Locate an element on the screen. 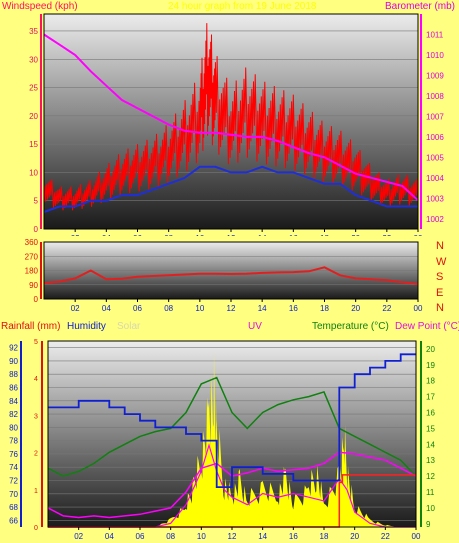 The width and height of the screenshot is (459, 543). windspeed-tick-label: 20 is located at coordinates (33, 116).